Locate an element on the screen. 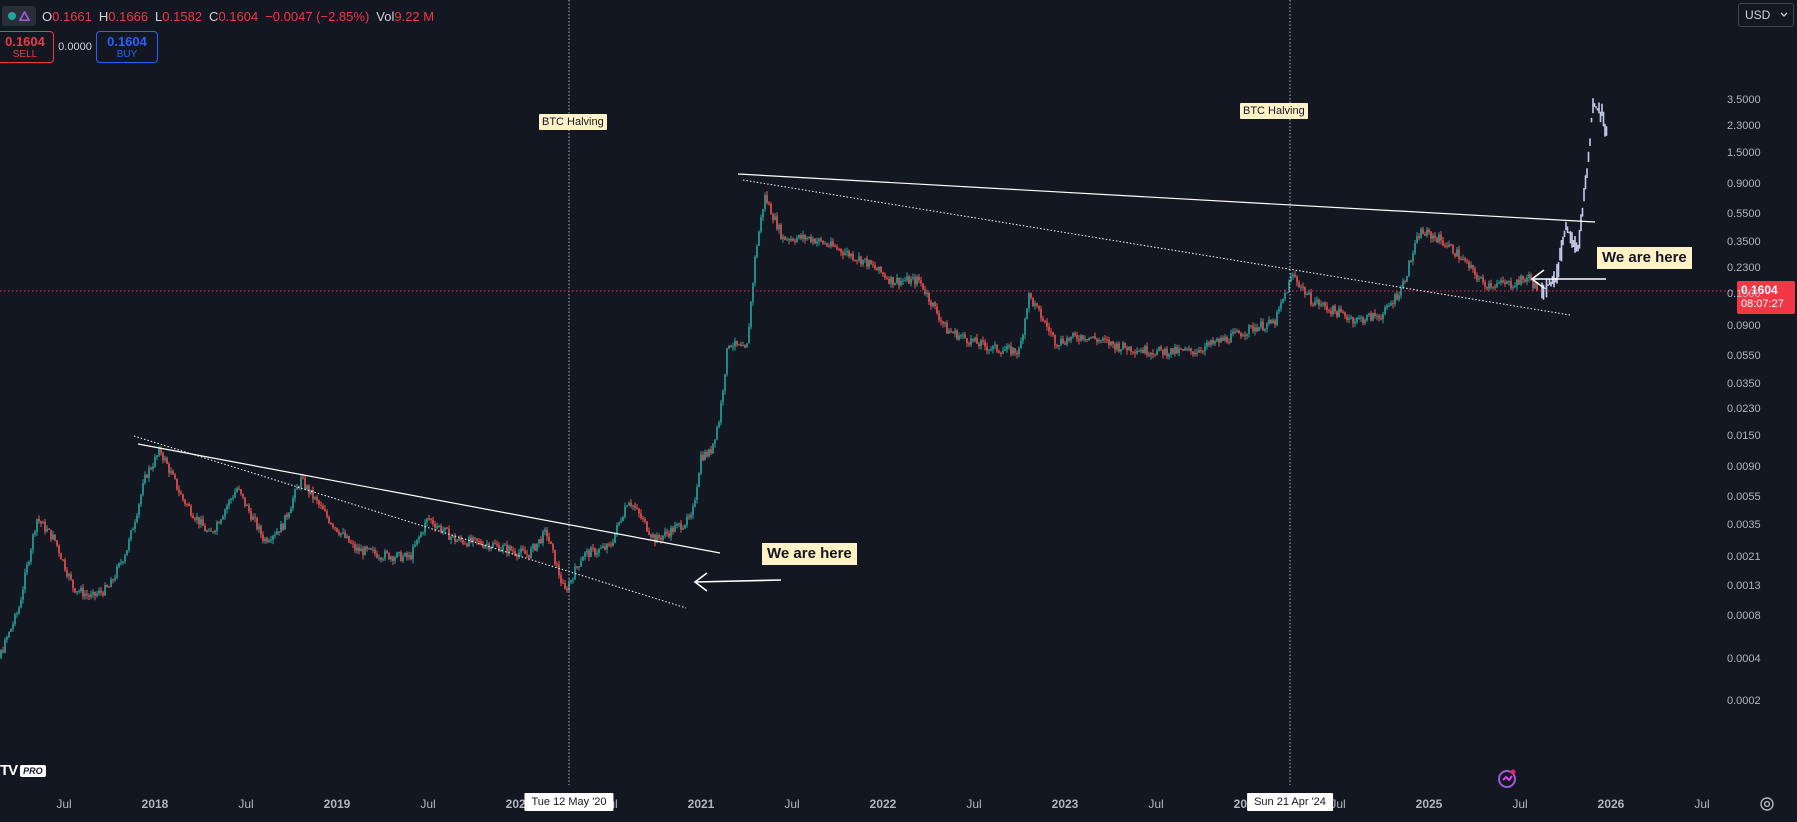  last-price-value: 0.1604 is located at coordinates (1759, 290).